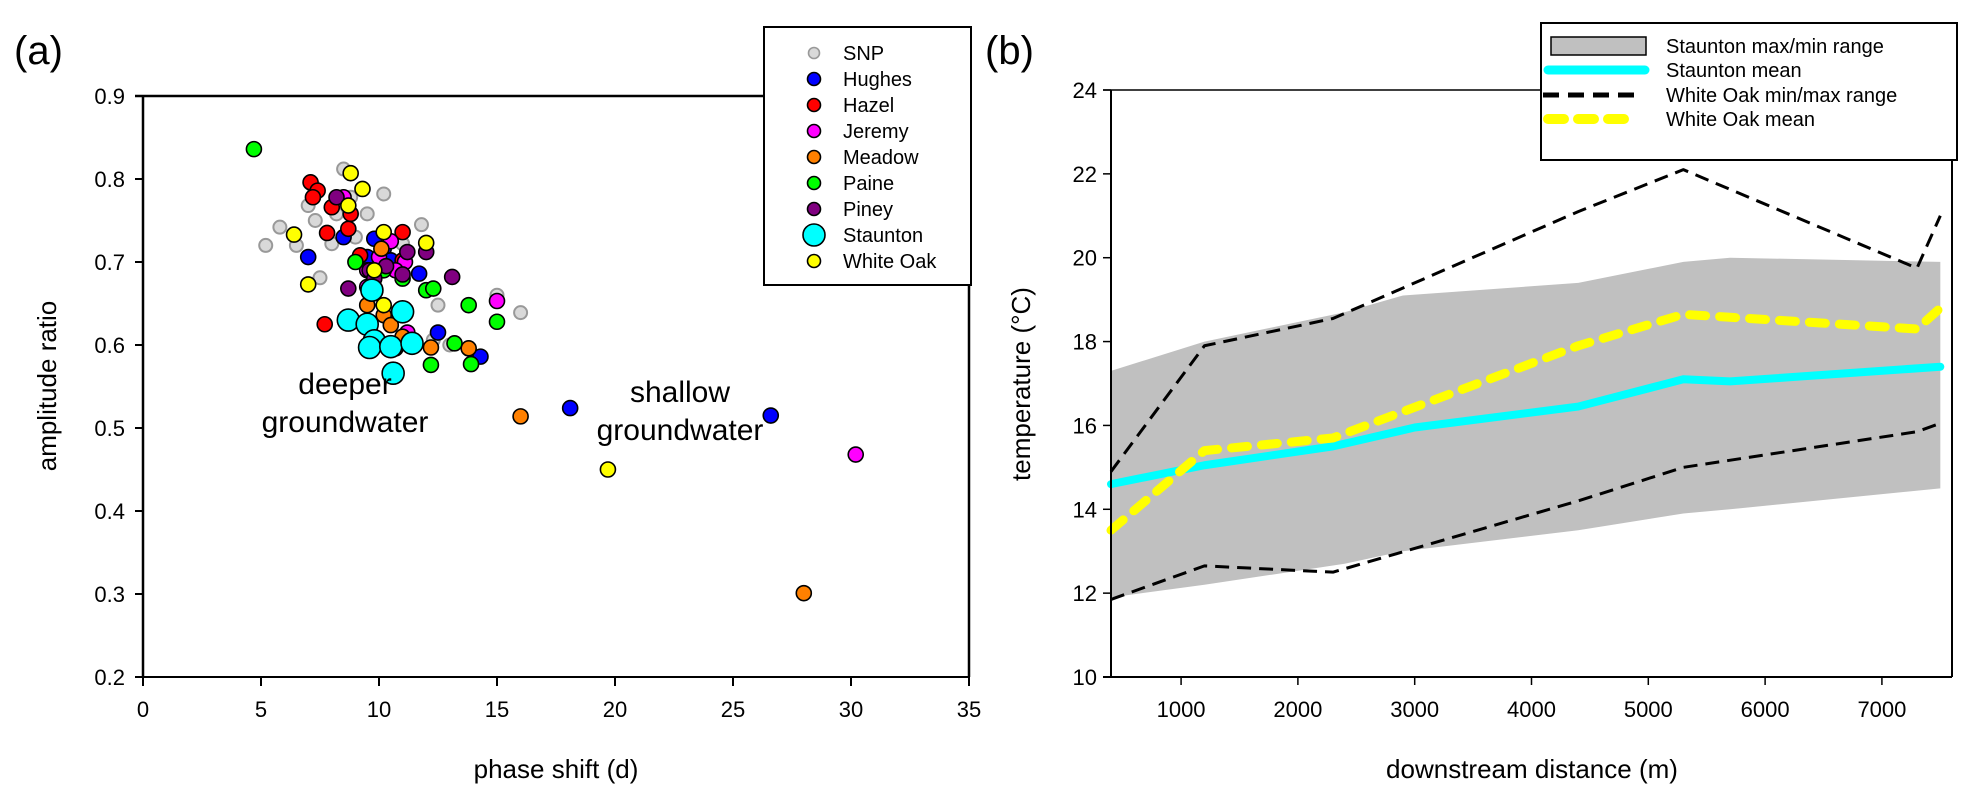  What do you see at coordinates (814, 183) in the screenshot?
I see `legend-marker-paine` at bounding box center [814, 183].